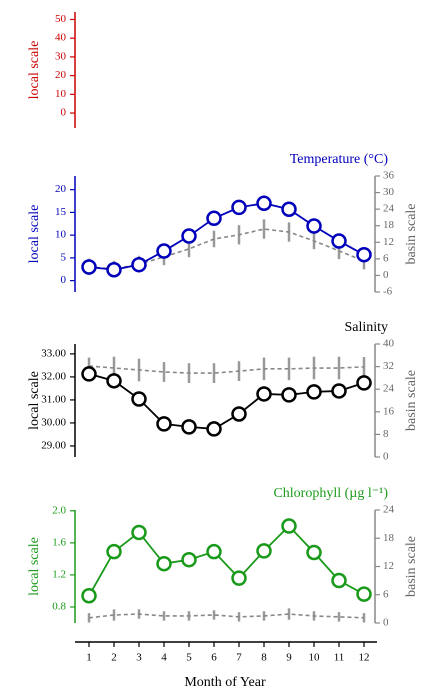 The image size is (438, 700). What do you see at coordinates (89, 658) in the screenshot?
I see `x-tick-label: 1` at bounding box center [89, 658].